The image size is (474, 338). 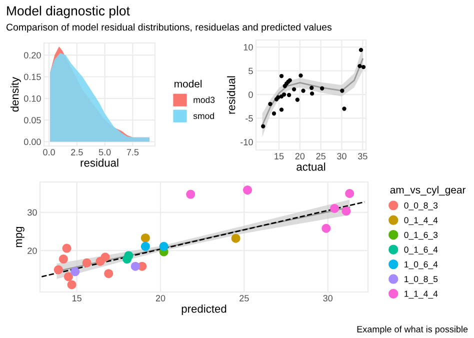 What do you see at coordinates (204, 99) in the screenshot?
I see `legend-label: mod3` at bounding box center [204, 99].